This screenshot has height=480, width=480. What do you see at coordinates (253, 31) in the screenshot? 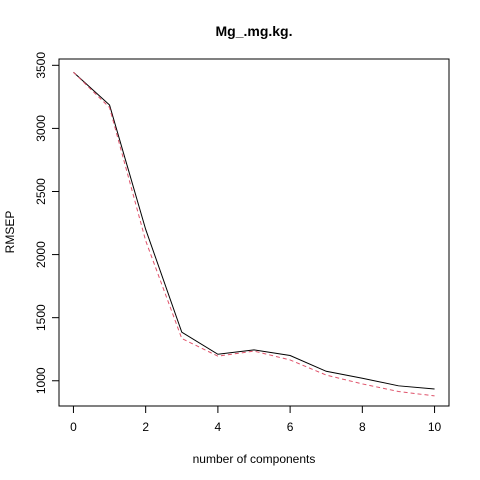
I see `chart-title: Mg_.mg.kg.` at bounding box center [253, 31].